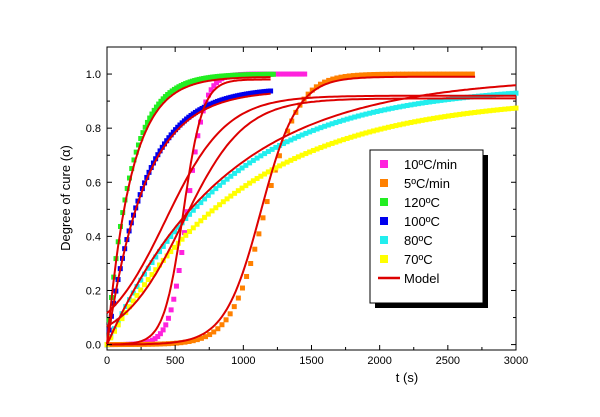 This screenshot has height=417, width=600. I want to click on legend-label: 70ºC, so click(418, 259).